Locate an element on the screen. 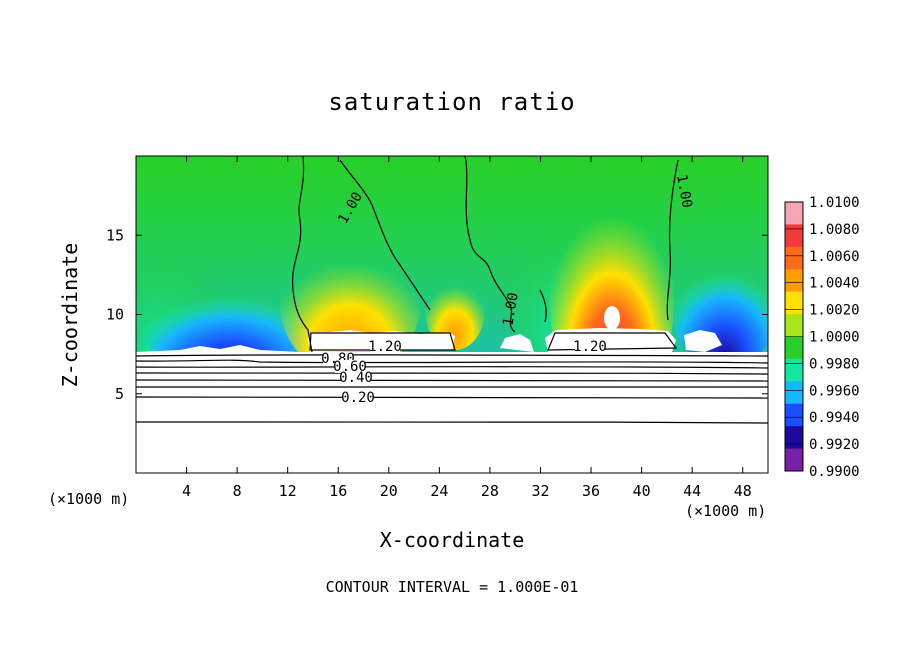  colorbar-label: 0.9980 is located at coordinates (834, 364).